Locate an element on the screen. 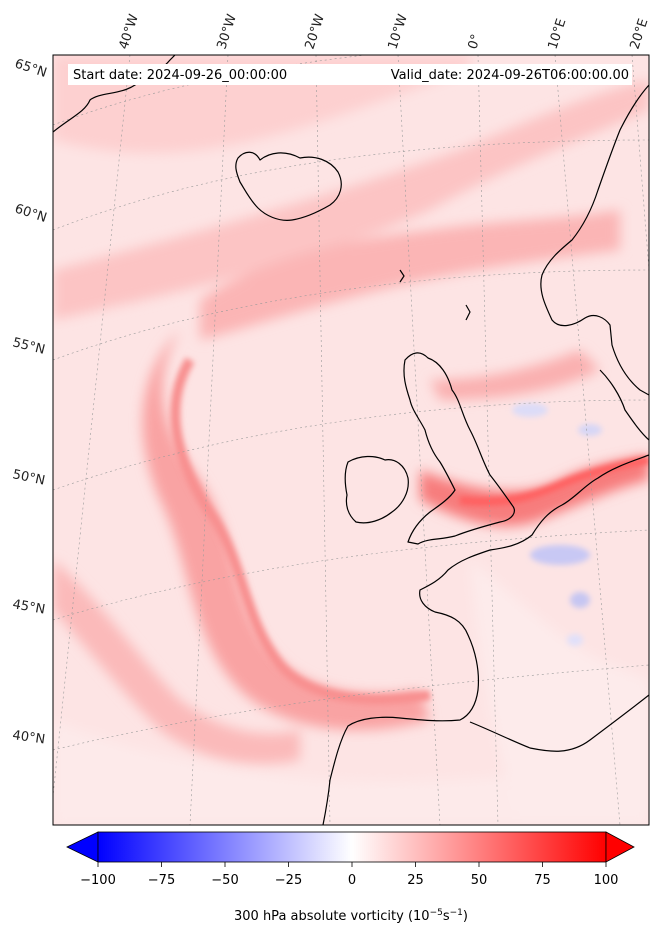 The width and height of the screenshot is (659, 936). valid-date-label: Valid_date: 2024-09-26T06:00:00.00 is located at coordinates (510, 75).